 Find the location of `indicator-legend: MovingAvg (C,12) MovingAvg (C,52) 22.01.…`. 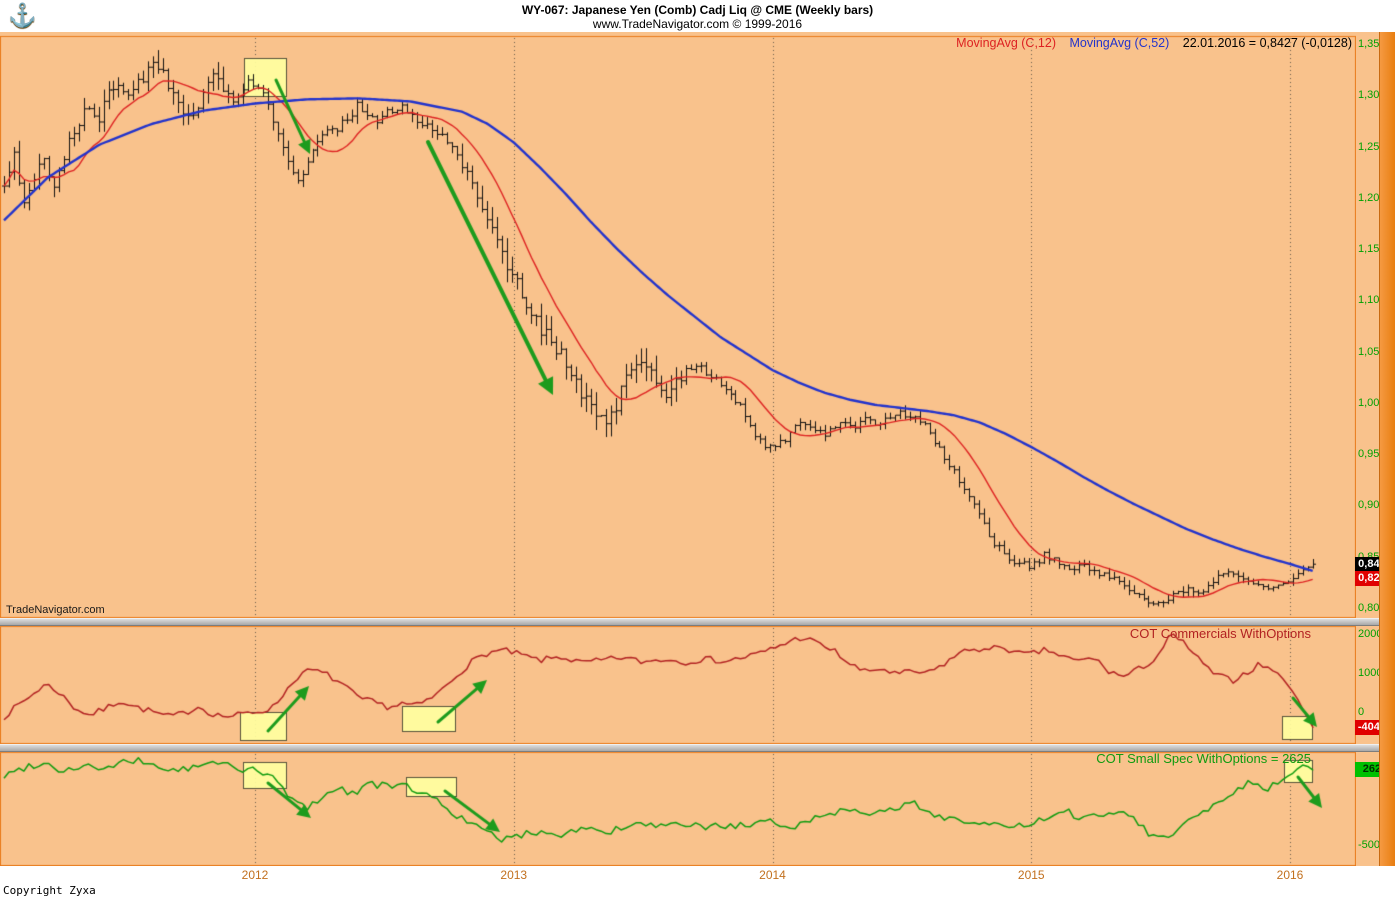

indicator-legend: MovingAvg (C,12) MovingAvg (C,52) 22.01.… is located at coordinates (1154, 43).